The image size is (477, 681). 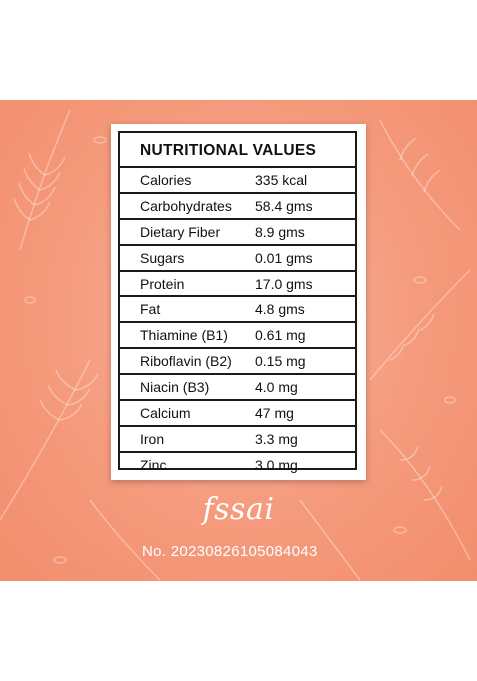 What do you see at coordinates (230, 551) in the screenshot?
I see `fssai-license-number: No. 20230826105084043` at bounding box center [230, 551].